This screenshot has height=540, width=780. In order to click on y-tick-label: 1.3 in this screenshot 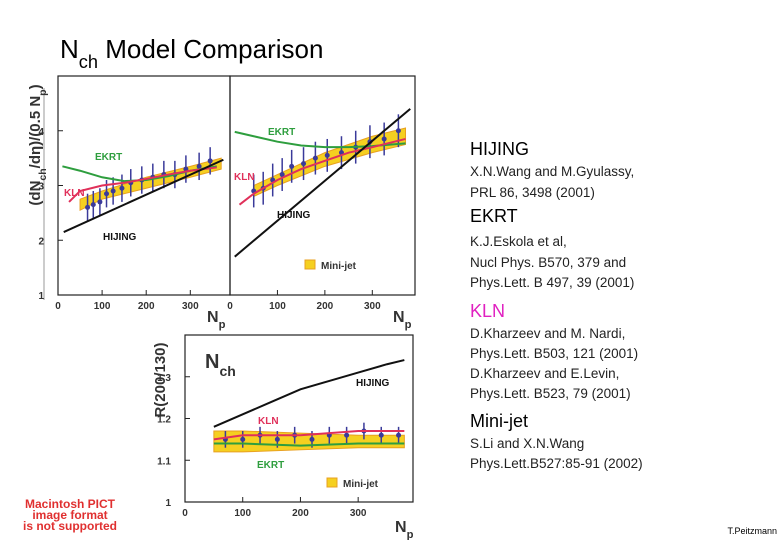, I will do `click(164, 378)`.